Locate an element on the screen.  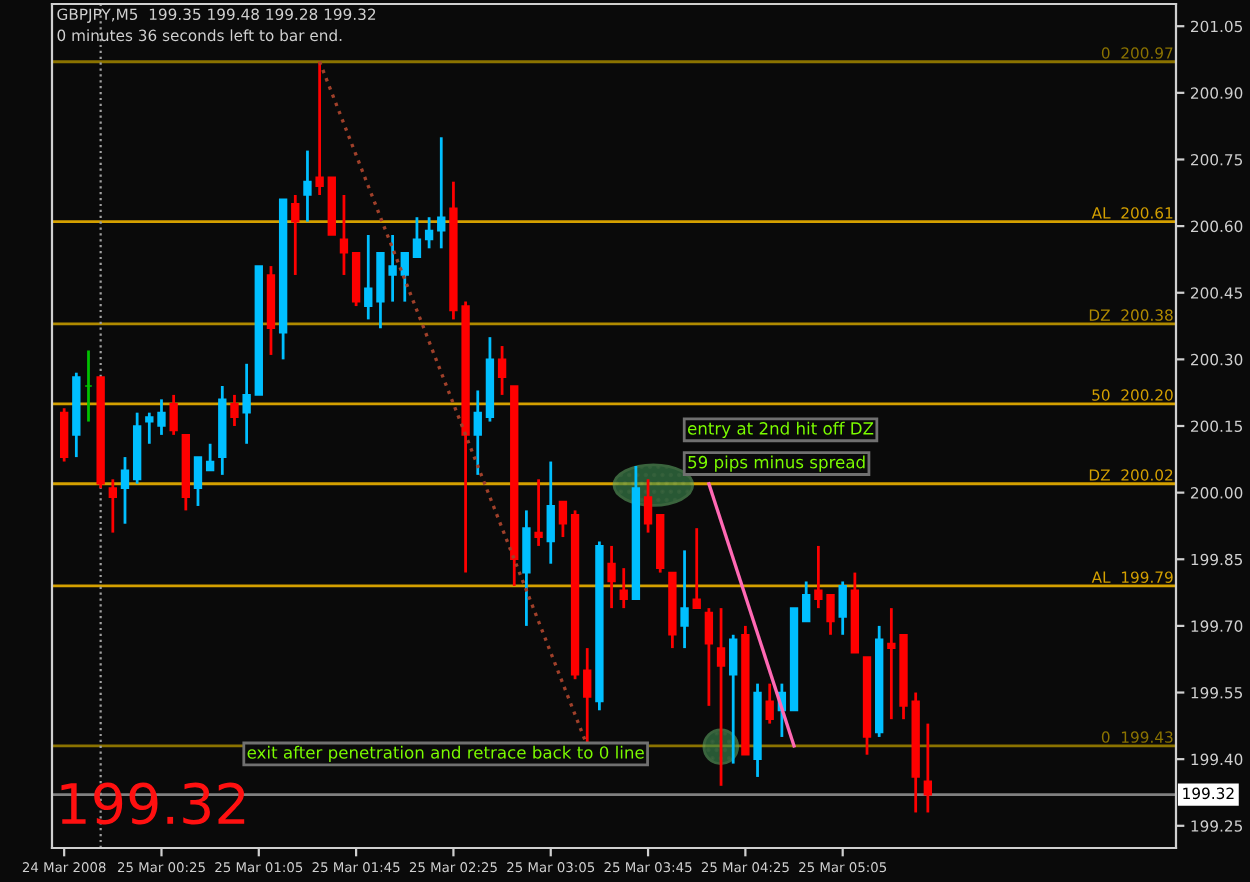
annotation: 59 pips minus spread is located at coordinates (776, 463).